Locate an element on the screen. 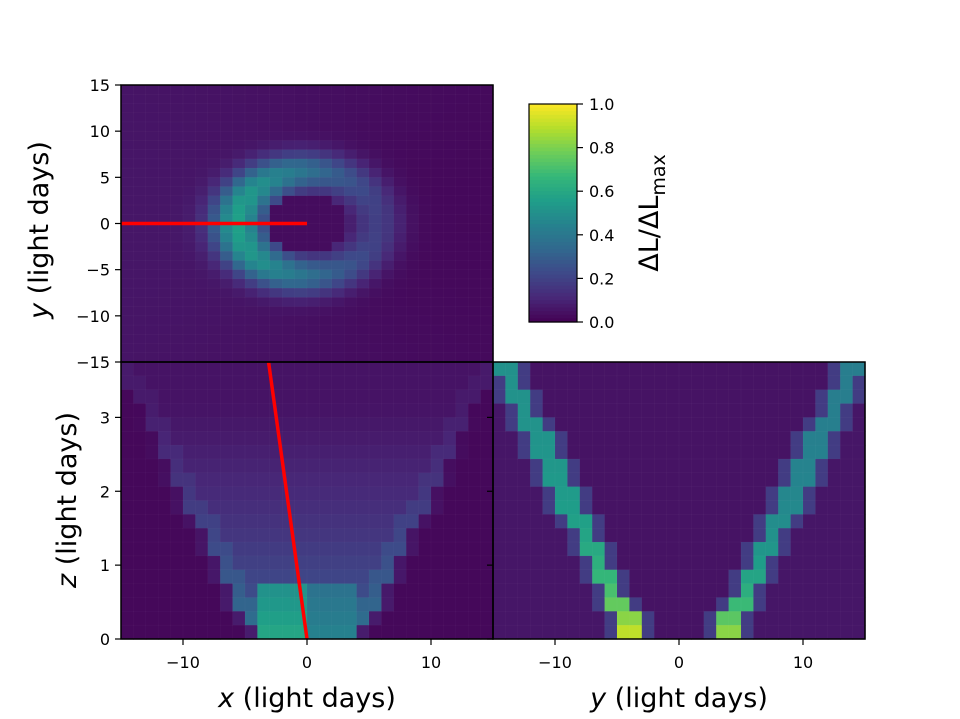  y-tick-label: 0 is located at coordinates (105, 639).